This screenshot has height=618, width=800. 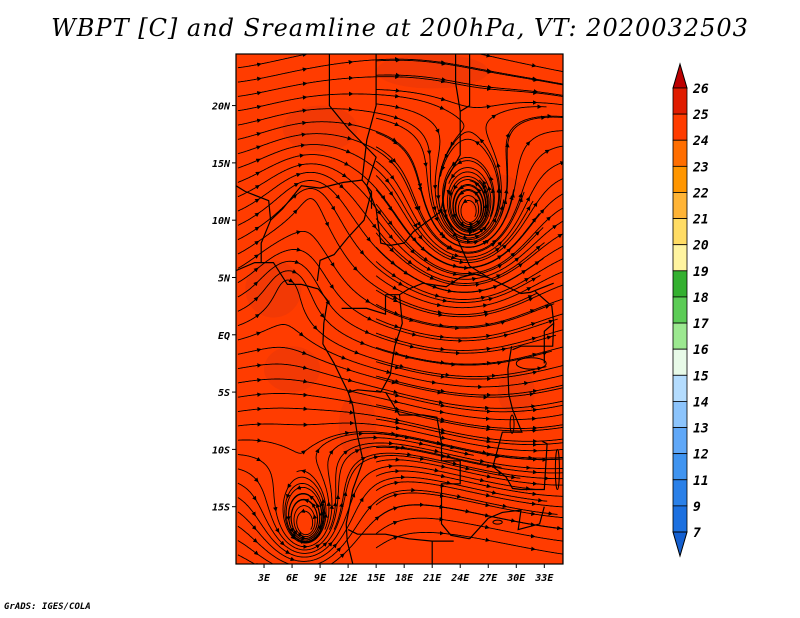 I want to click on lon-tick-label: 33E, so click(x=544, y=578).